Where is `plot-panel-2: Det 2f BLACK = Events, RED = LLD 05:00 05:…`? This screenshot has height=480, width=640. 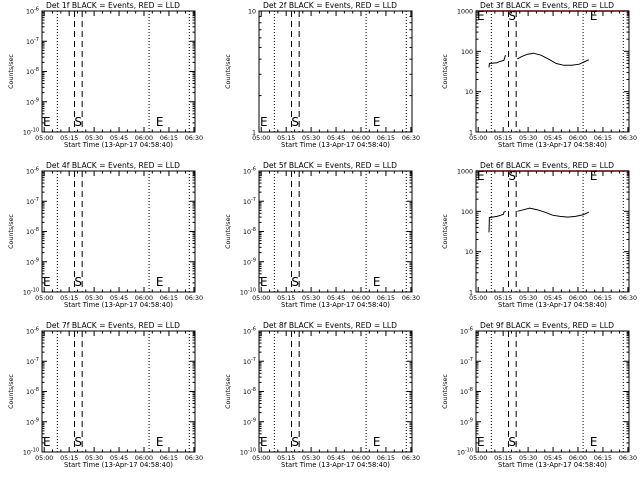 plot-panel-2: Det 2f BLACK = Events, RED = LLD 05:00 05:… is located at coordinates (322, 75).